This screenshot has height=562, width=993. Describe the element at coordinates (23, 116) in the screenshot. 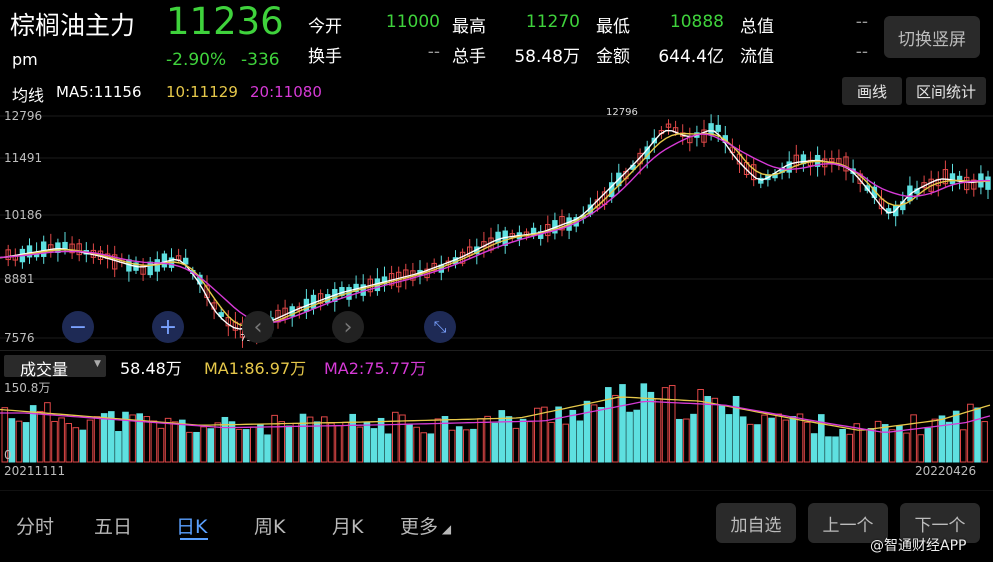

I see `price-axis-label-1: 12796` at that location.